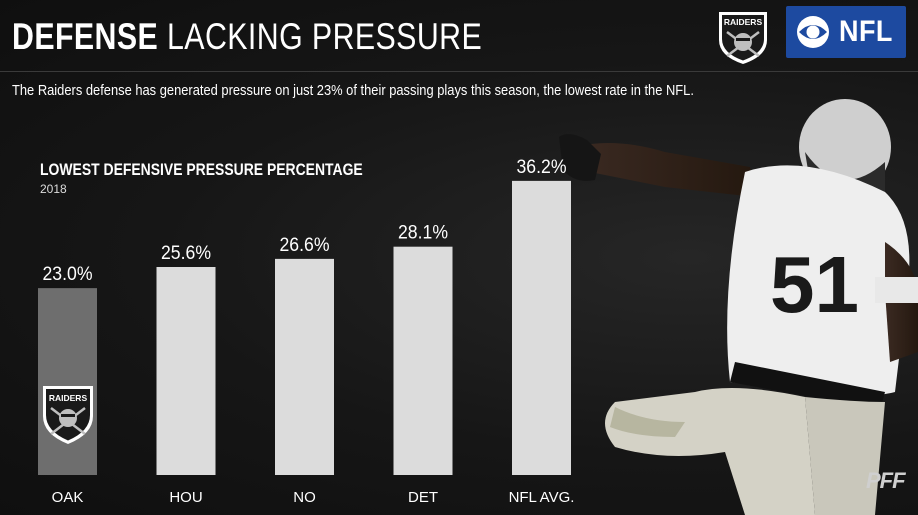  What do you see at coordinates (743, 22) in the screenshot?
I see `raiders-logo-text: RAIDERS` at bounding box center [743, 22].